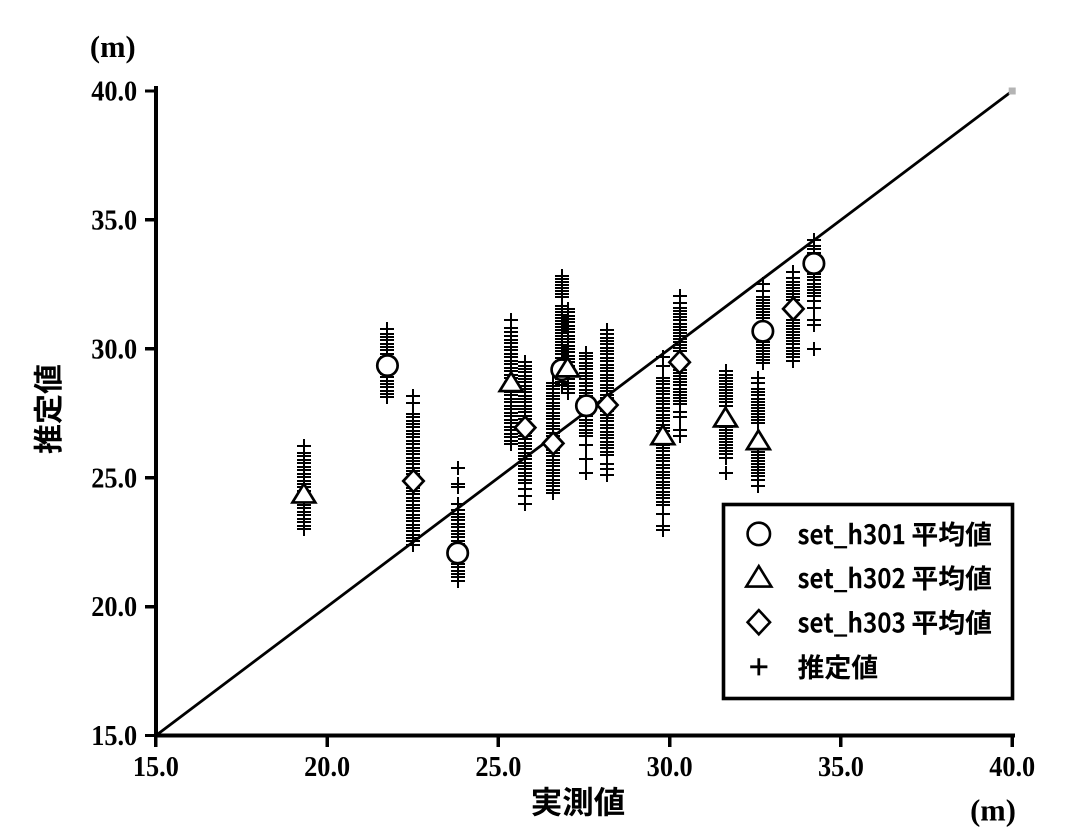 The image size is (1069, 839). Describe the element at coordinates (114, 478) in the screenshot. I see `y-tick-label: 25.0` at that location.